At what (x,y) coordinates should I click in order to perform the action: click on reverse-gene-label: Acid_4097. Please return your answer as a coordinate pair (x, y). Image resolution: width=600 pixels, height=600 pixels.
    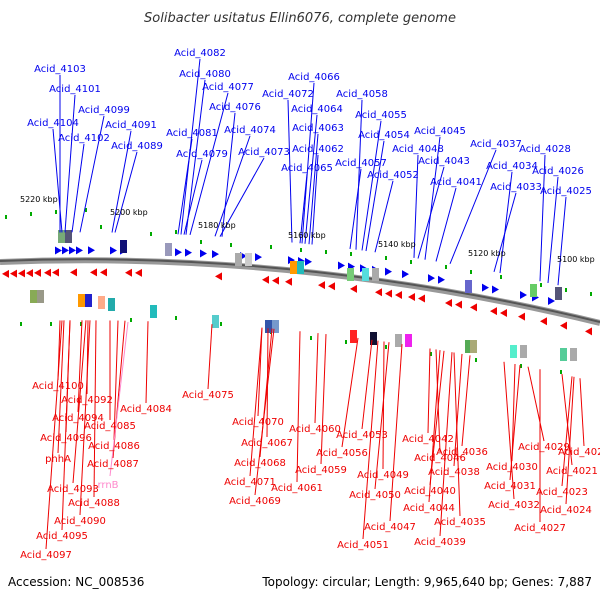
    Looking at the image, I should click on (46, 555).